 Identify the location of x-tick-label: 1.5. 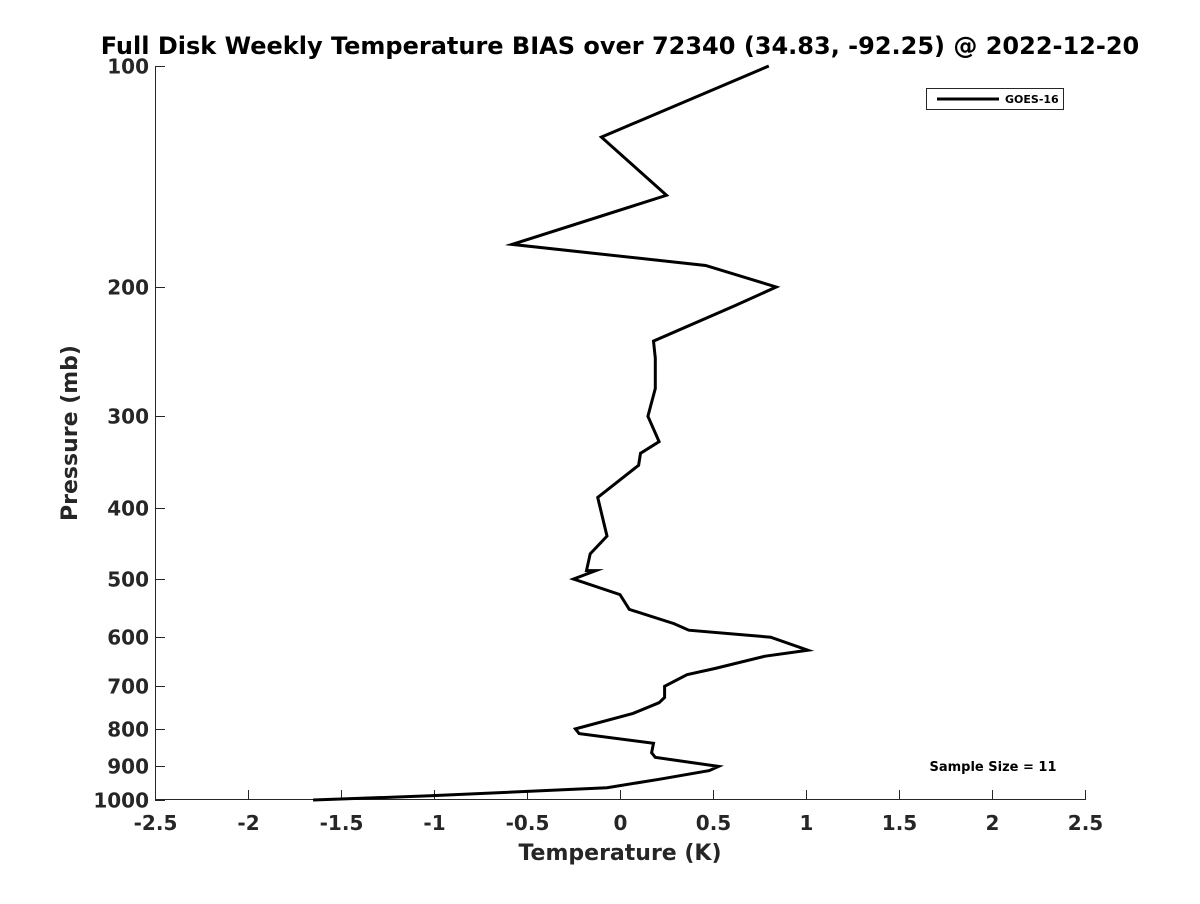
(899, 823).